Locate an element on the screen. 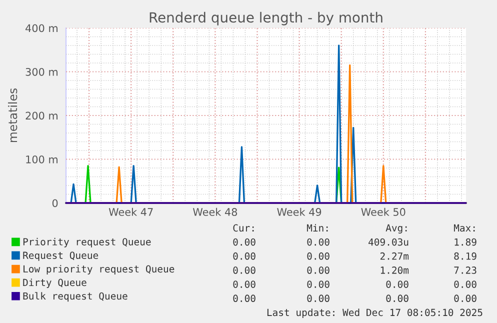  text: 7.23 is located at coordinates (465, 270).